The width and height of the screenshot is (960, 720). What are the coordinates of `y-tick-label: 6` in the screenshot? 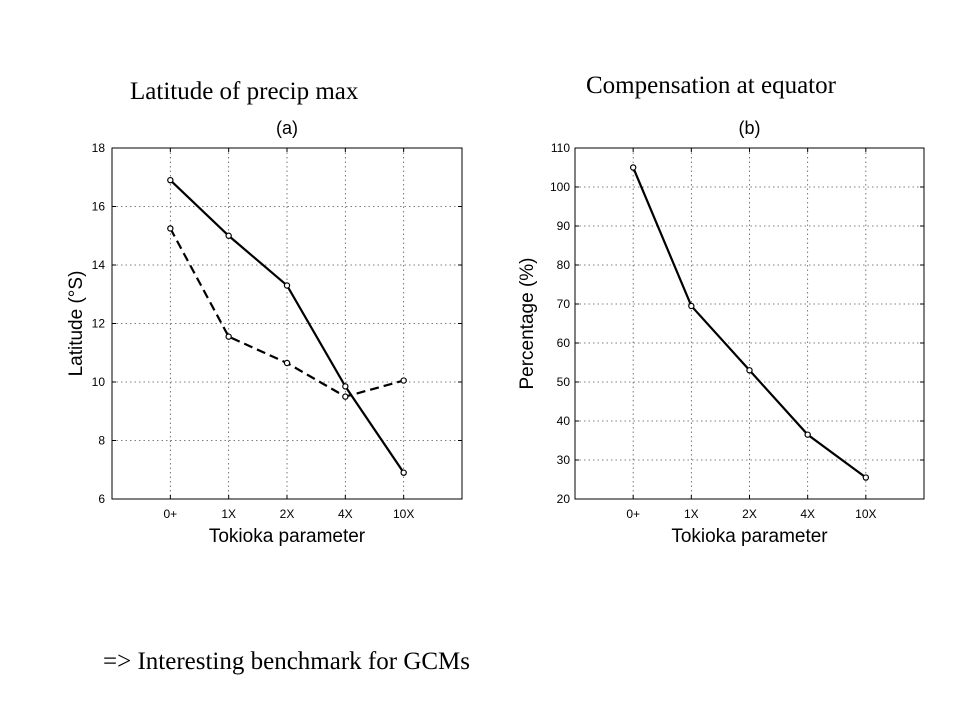 It's located at (101, 499).